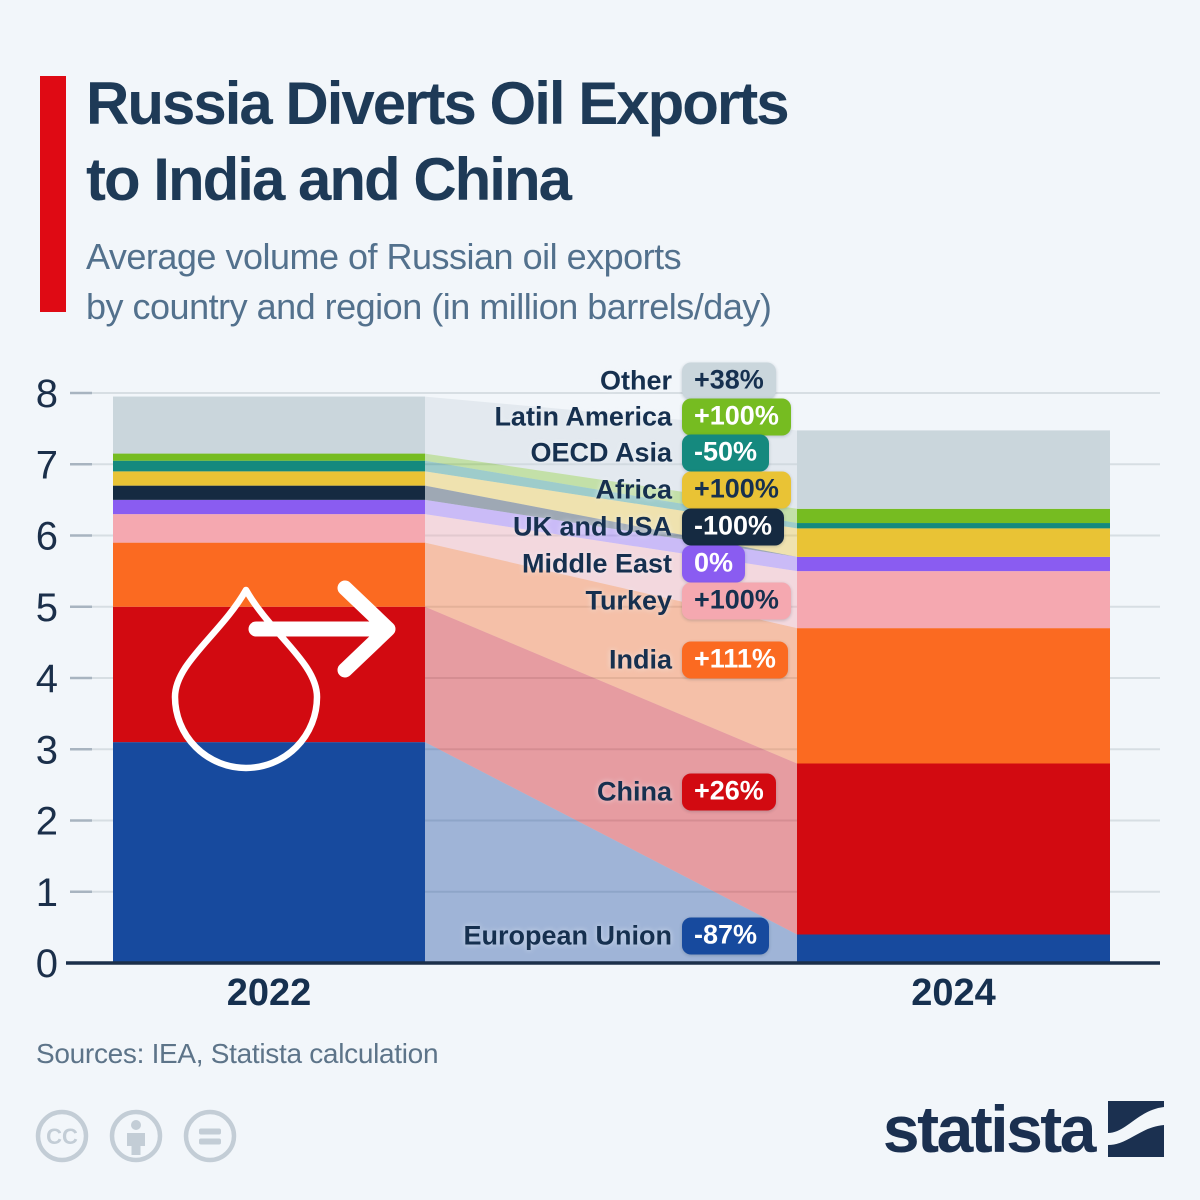 The height and width of the screenshot is (1200, 1200). I want to click on ytick-label-6: 6, so click(47, 537).